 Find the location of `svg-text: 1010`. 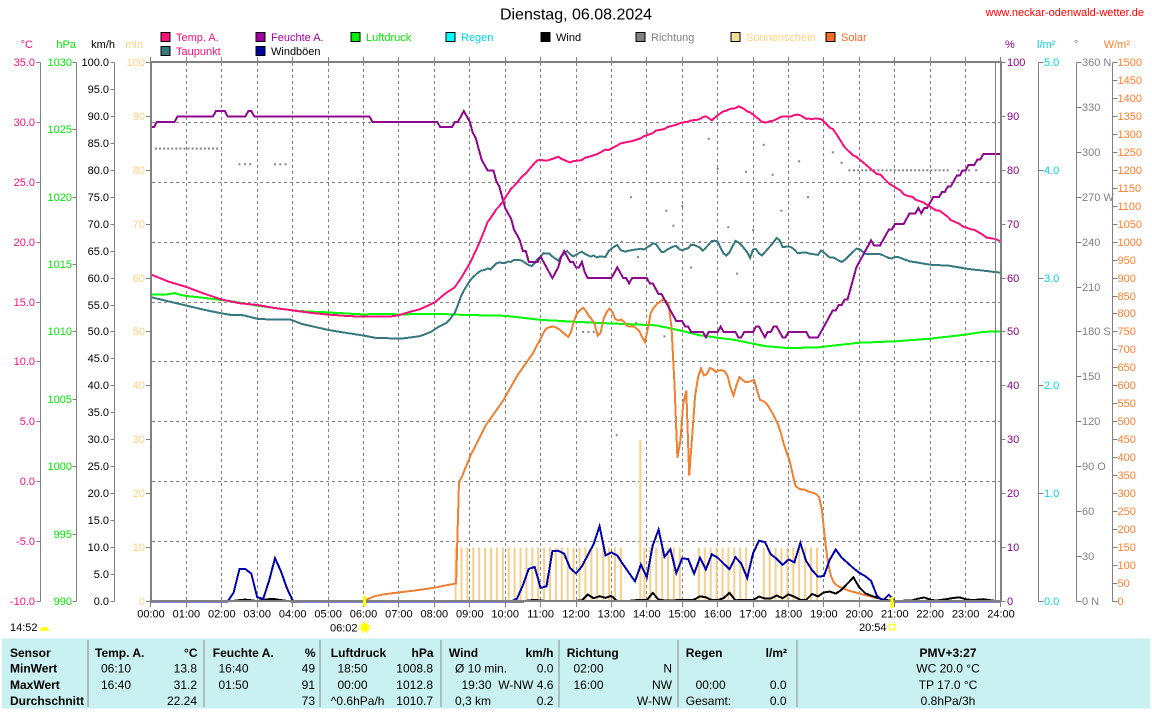

svg-text: 1010 is located at coordinates (60, 332).